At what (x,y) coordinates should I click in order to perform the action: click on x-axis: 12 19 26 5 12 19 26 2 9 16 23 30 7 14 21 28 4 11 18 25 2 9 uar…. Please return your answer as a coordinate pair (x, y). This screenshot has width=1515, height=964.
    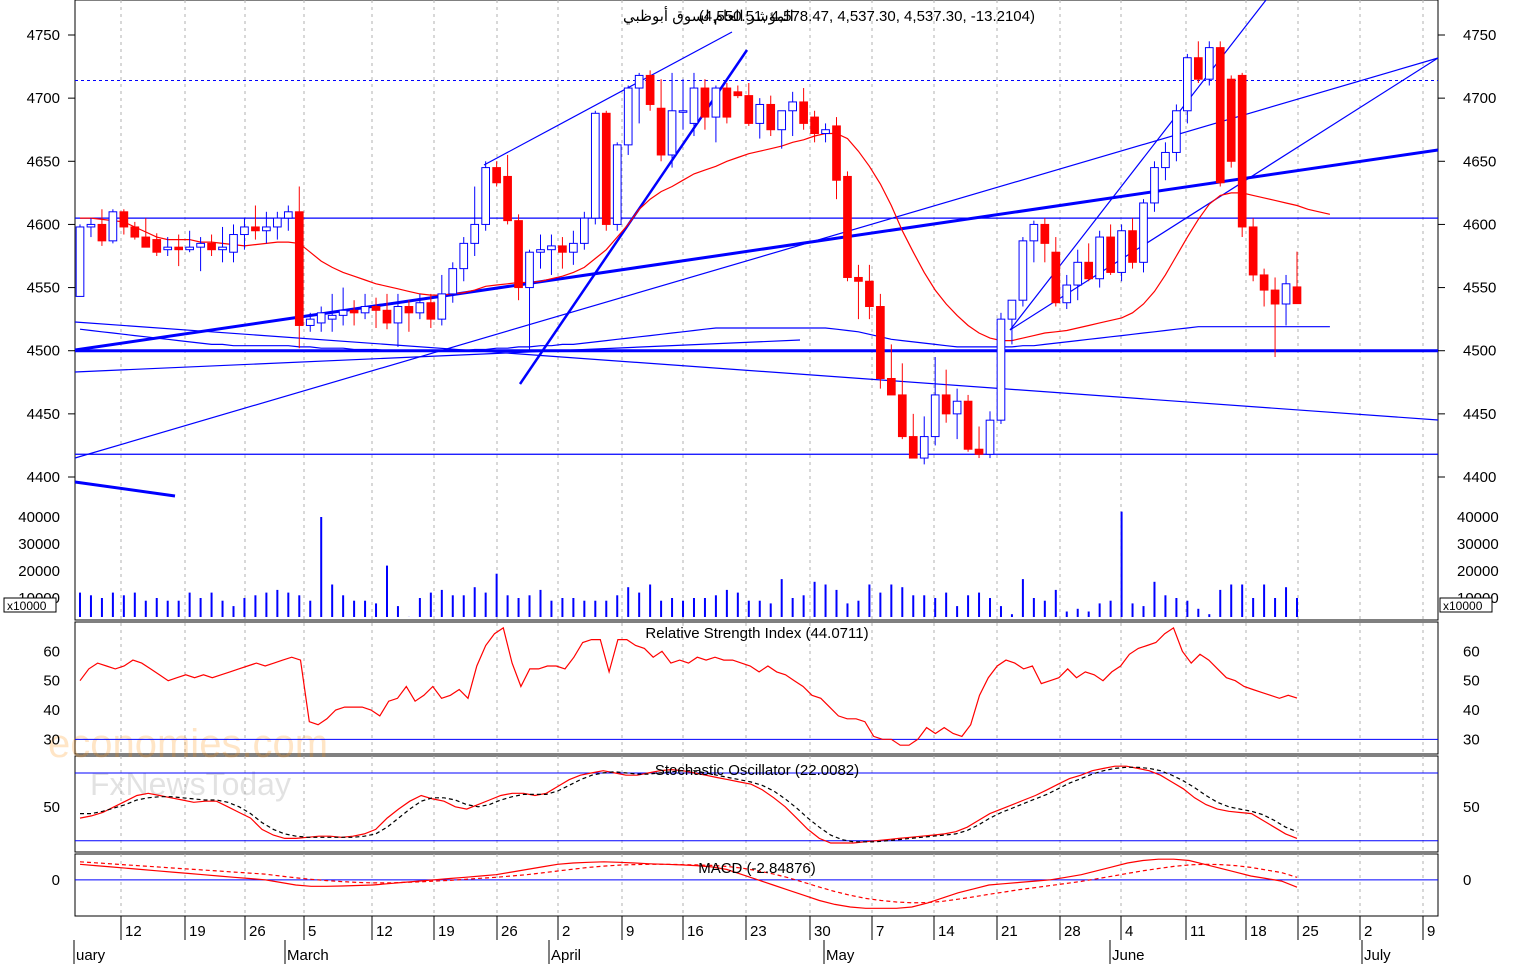
    Looking at the image, I should click on (755, 939).